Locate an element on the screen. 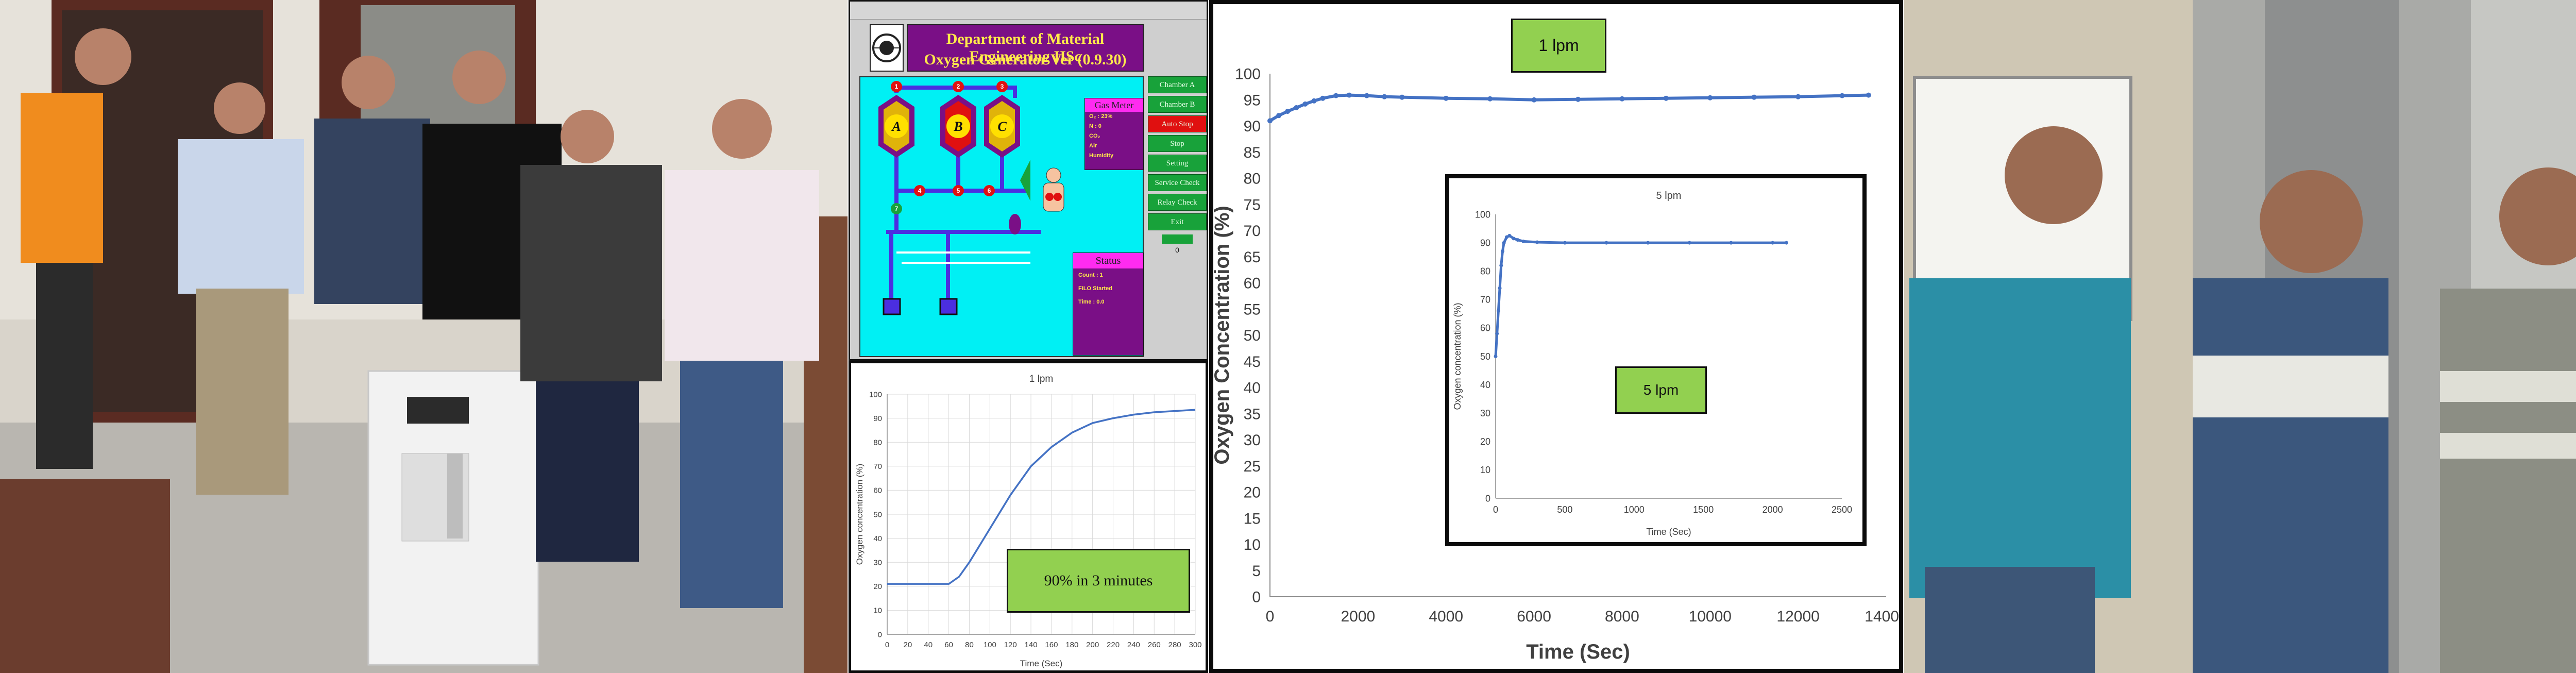 The height and width of the screenshot is (673, 2576). auto-stop-button: Auto Stop is located at coordinates (1177, 123).